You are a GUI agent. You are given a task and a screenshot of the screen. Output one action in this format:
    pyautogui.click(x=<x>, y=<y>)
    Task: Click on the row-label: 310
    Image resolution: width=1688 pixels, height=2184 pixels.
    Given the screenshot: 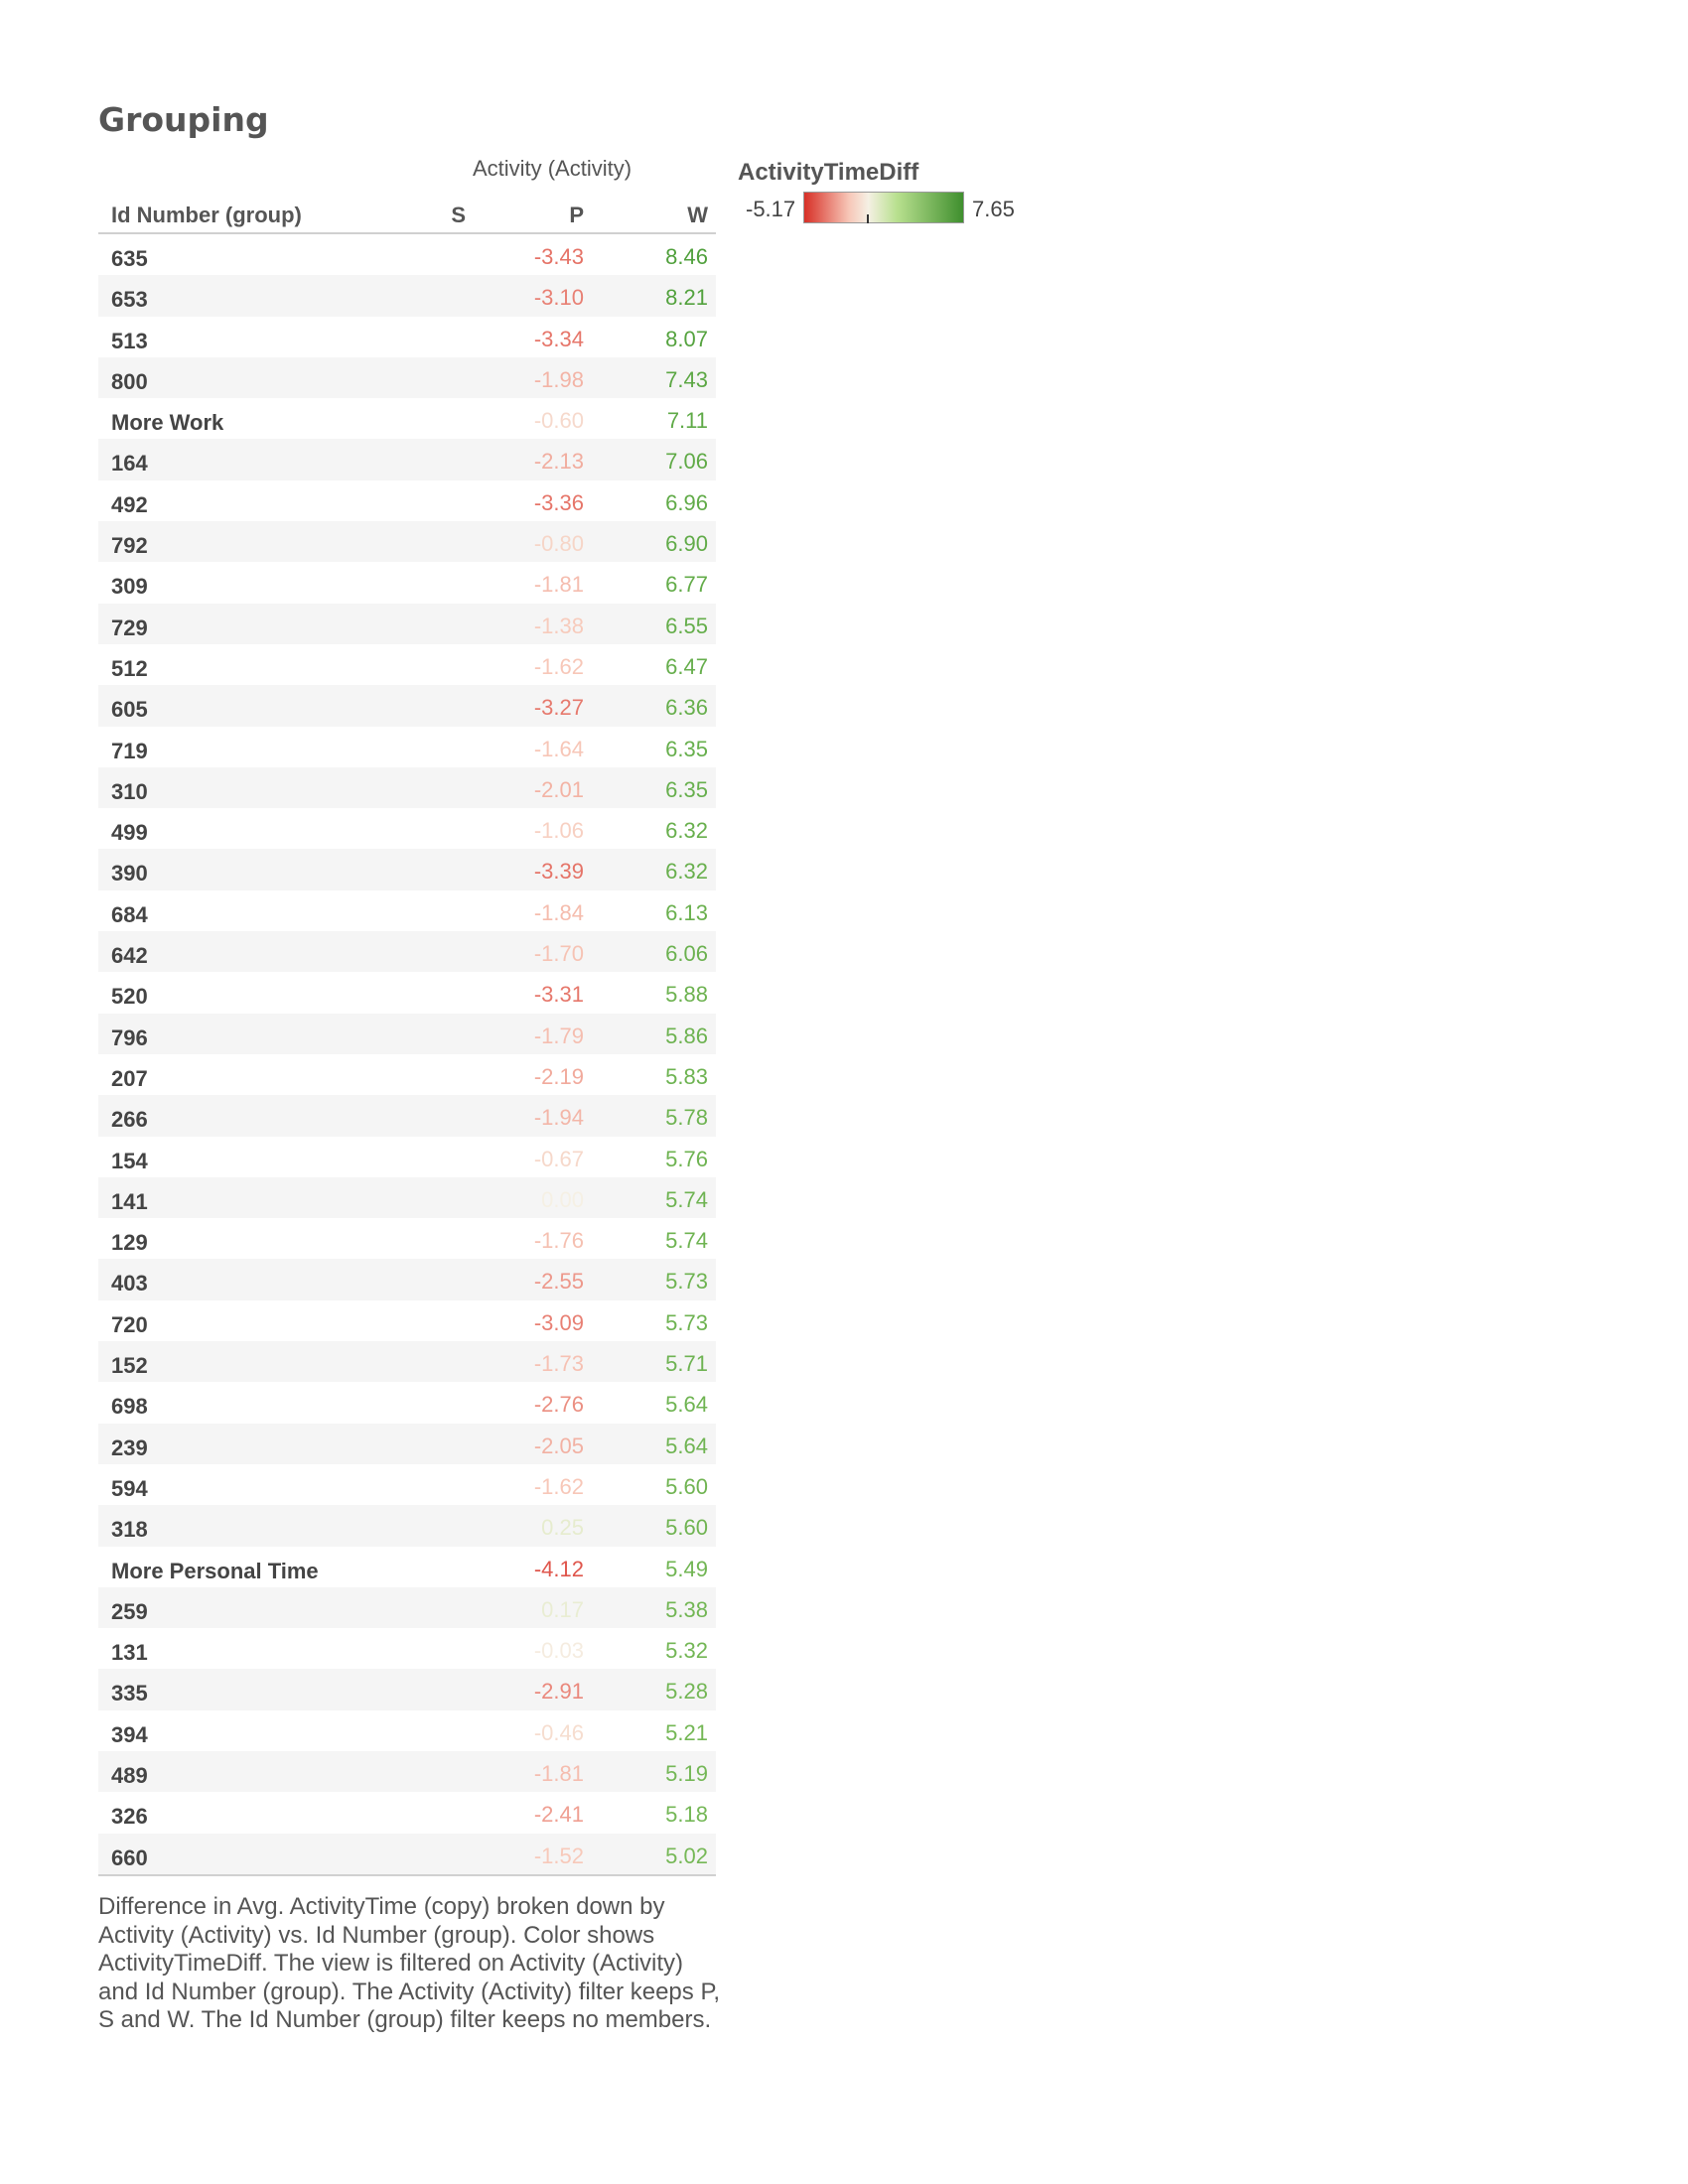 What is the action you would take?
    pyautogui.click(x=129, y=791)
    